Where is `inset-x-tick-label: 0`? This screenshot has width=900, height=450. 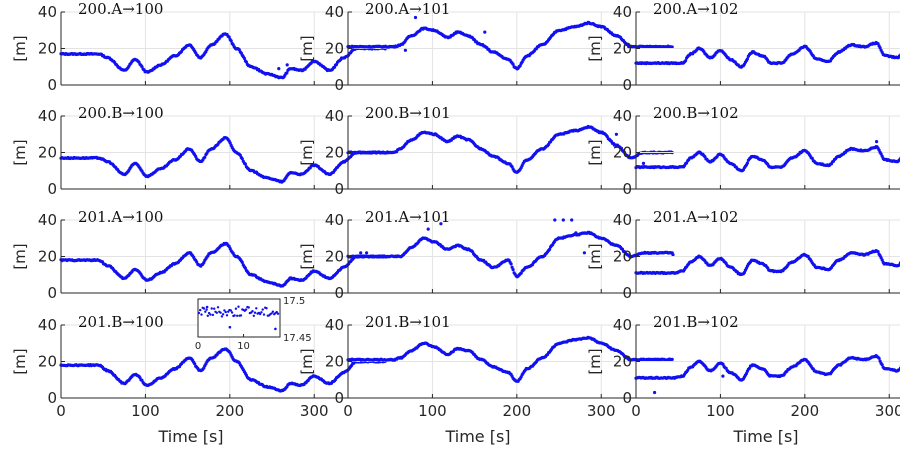
inset-x-tick-label: 0 is located at coordinates (198, 346).